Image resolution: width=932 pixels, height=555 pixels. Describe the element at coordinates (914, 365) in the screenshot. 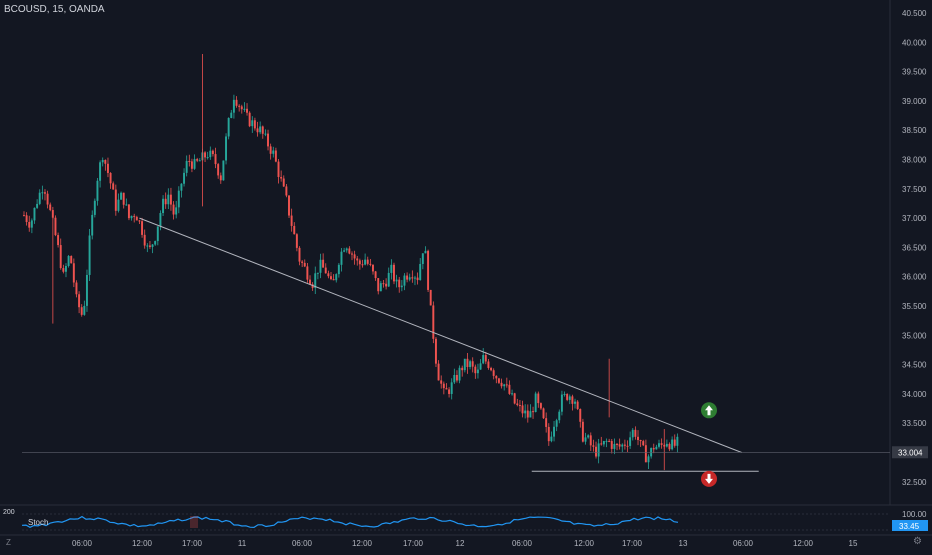

I see `price-tick-label: 34.500` at that location.